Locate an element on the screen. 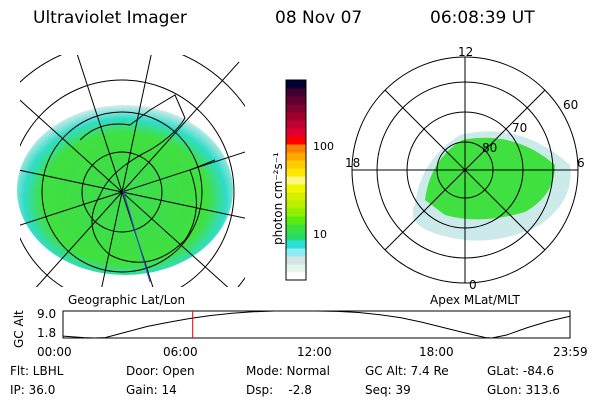 This screenshot has width=600, height=400. colorbar-label: photon cm⁻²s⁻¹ is located at coordinates (278, 198).